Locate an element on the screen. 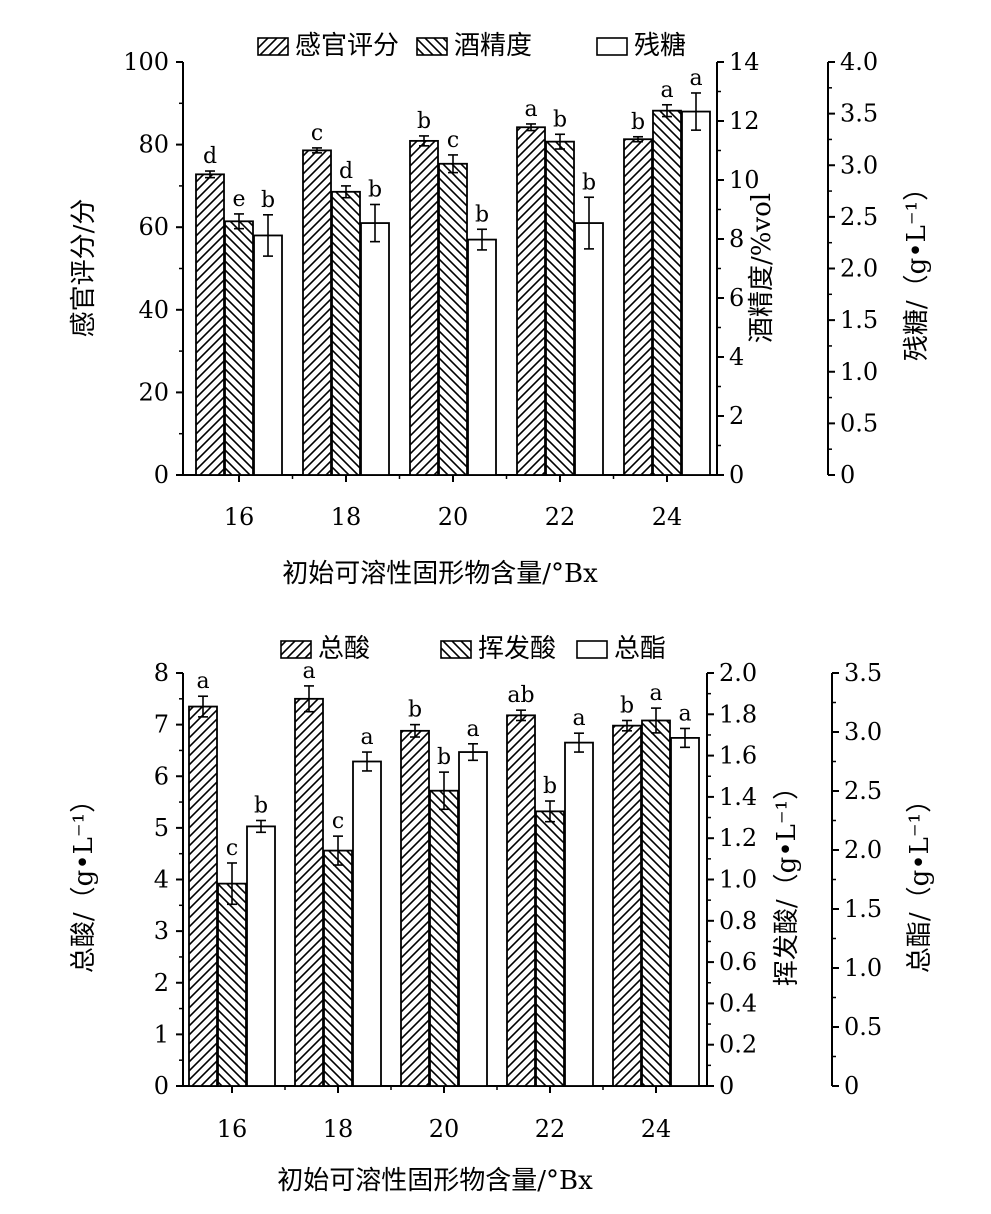  legend-label: 感官评分 is located at coordinates (347, 46).